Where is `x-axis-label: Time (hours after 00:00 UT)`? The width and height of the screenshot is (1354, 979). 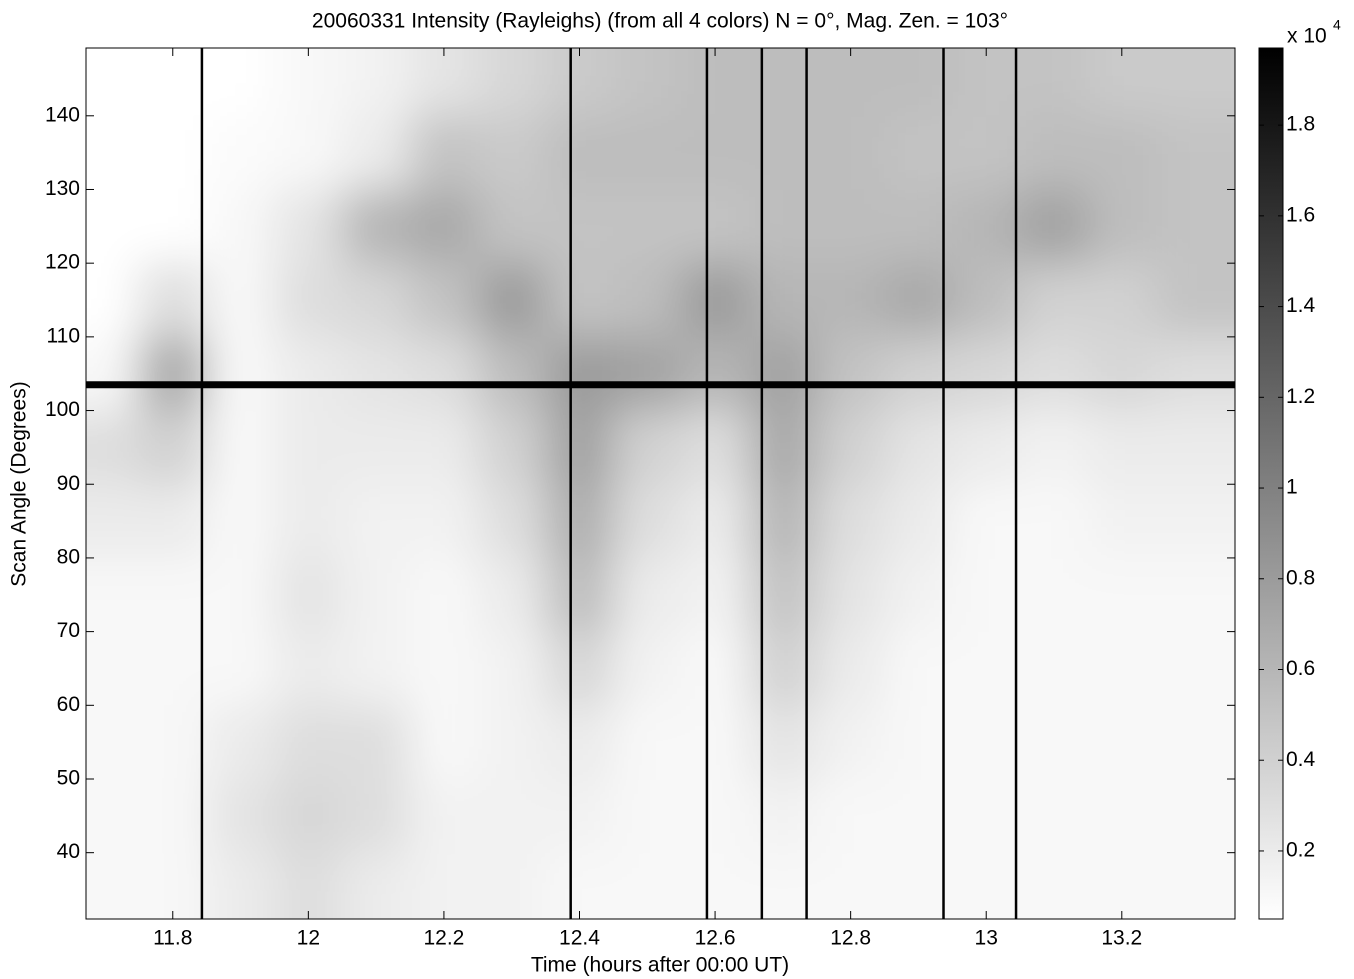
x-axis-label: Time (hours after 00:00 UT) is located at coordinates (660, 965).